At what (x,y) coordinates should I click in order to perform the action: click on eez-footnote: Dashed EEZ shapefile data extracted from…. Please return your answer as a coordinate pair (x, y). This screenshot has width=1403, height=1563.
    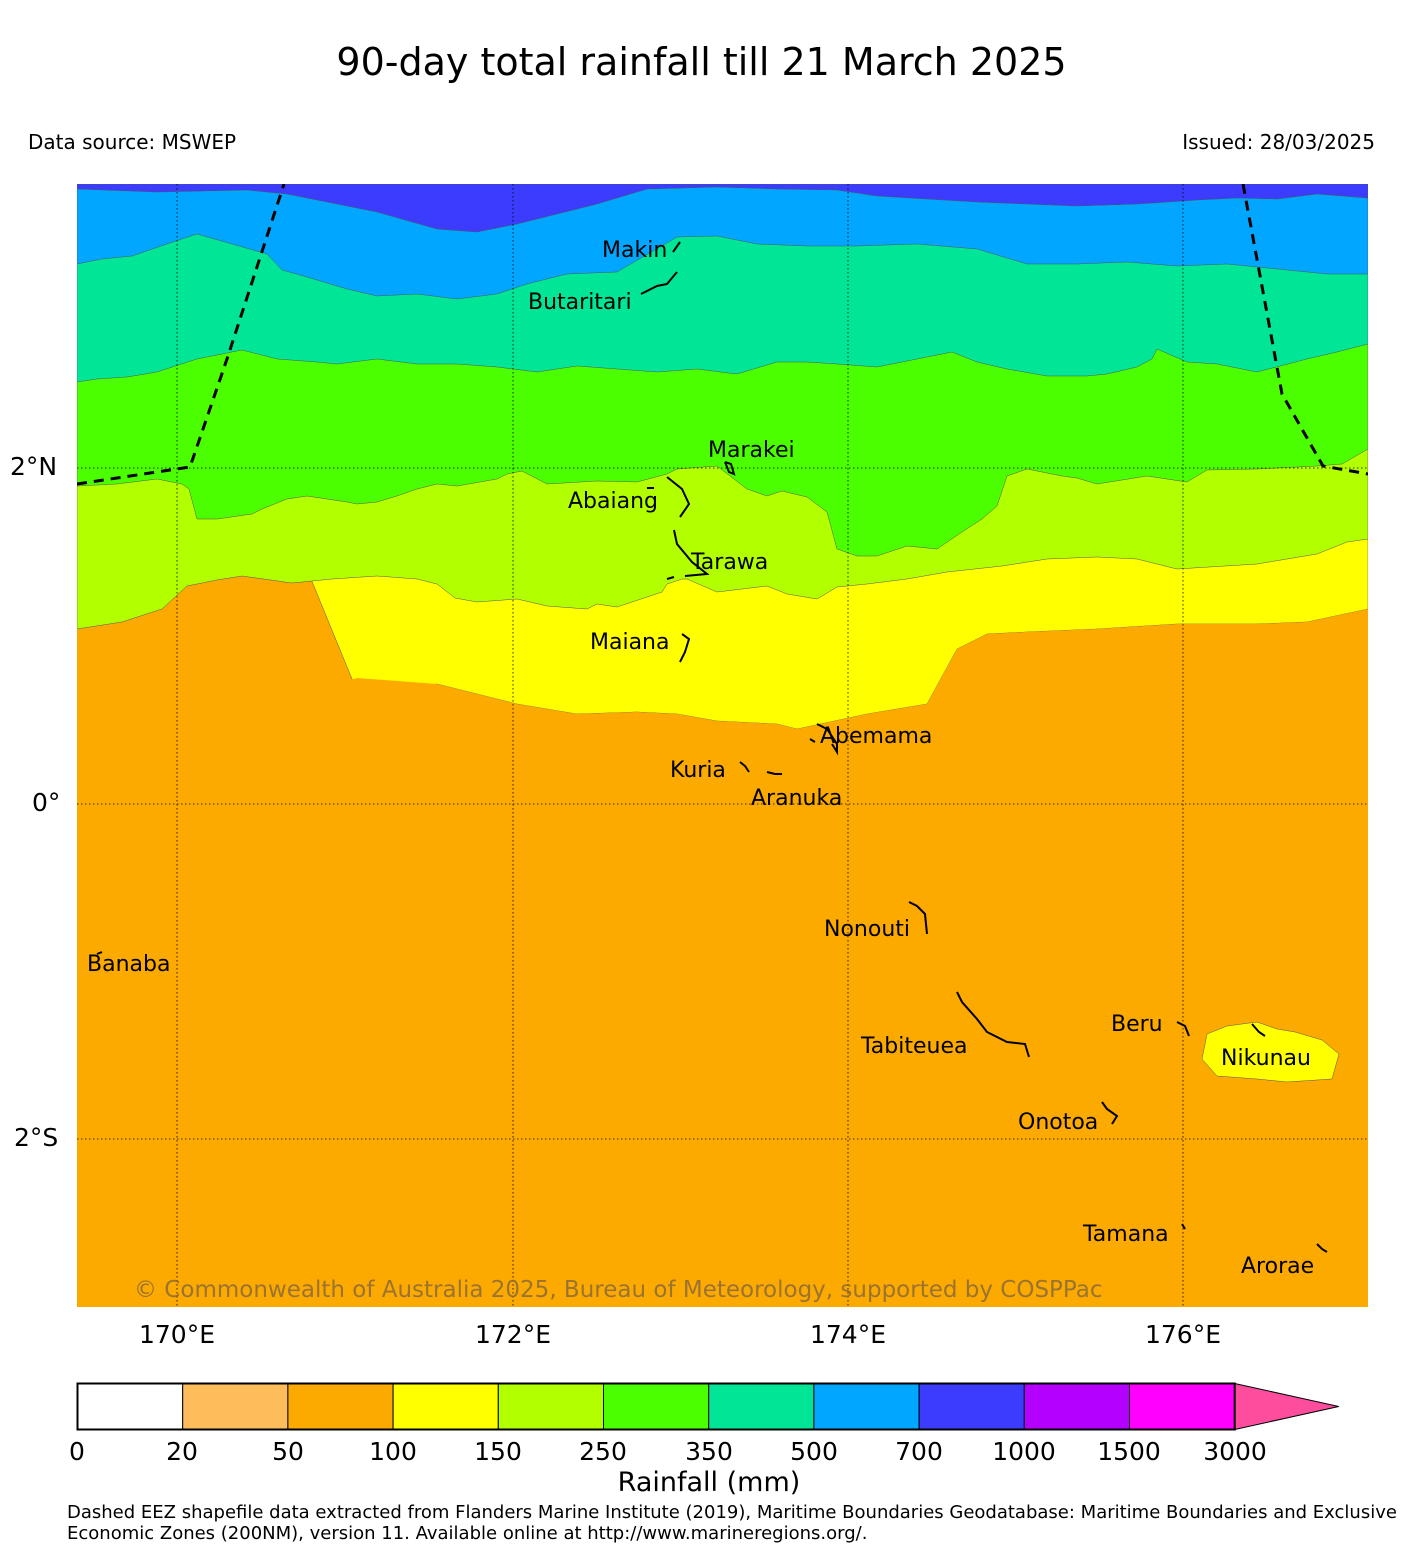
    Looking at the image, I should click on (732, 1523).